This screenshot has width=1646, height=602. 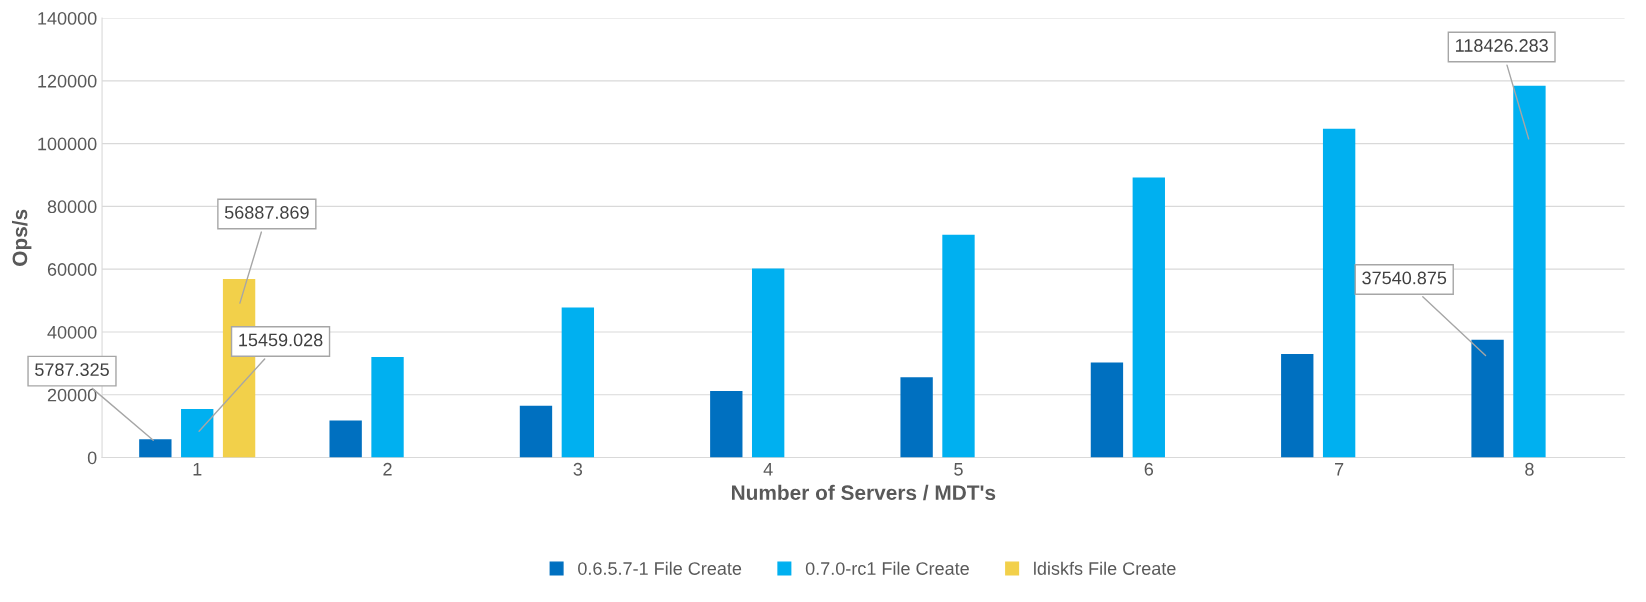 I want to click on x-tick-label: 1, so click(x=197, y=469).